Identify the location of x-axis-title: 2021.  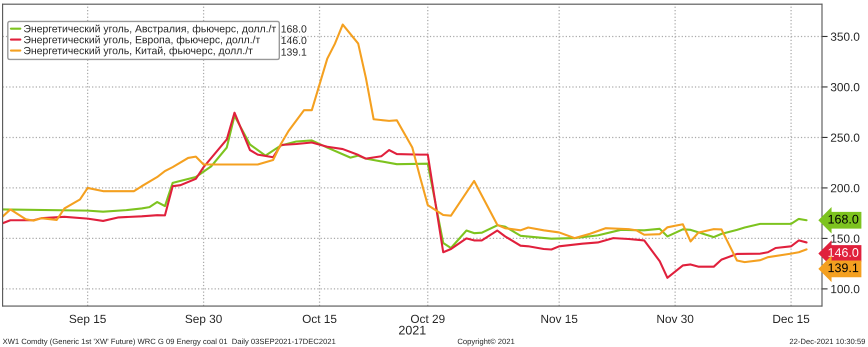
(412, 330).